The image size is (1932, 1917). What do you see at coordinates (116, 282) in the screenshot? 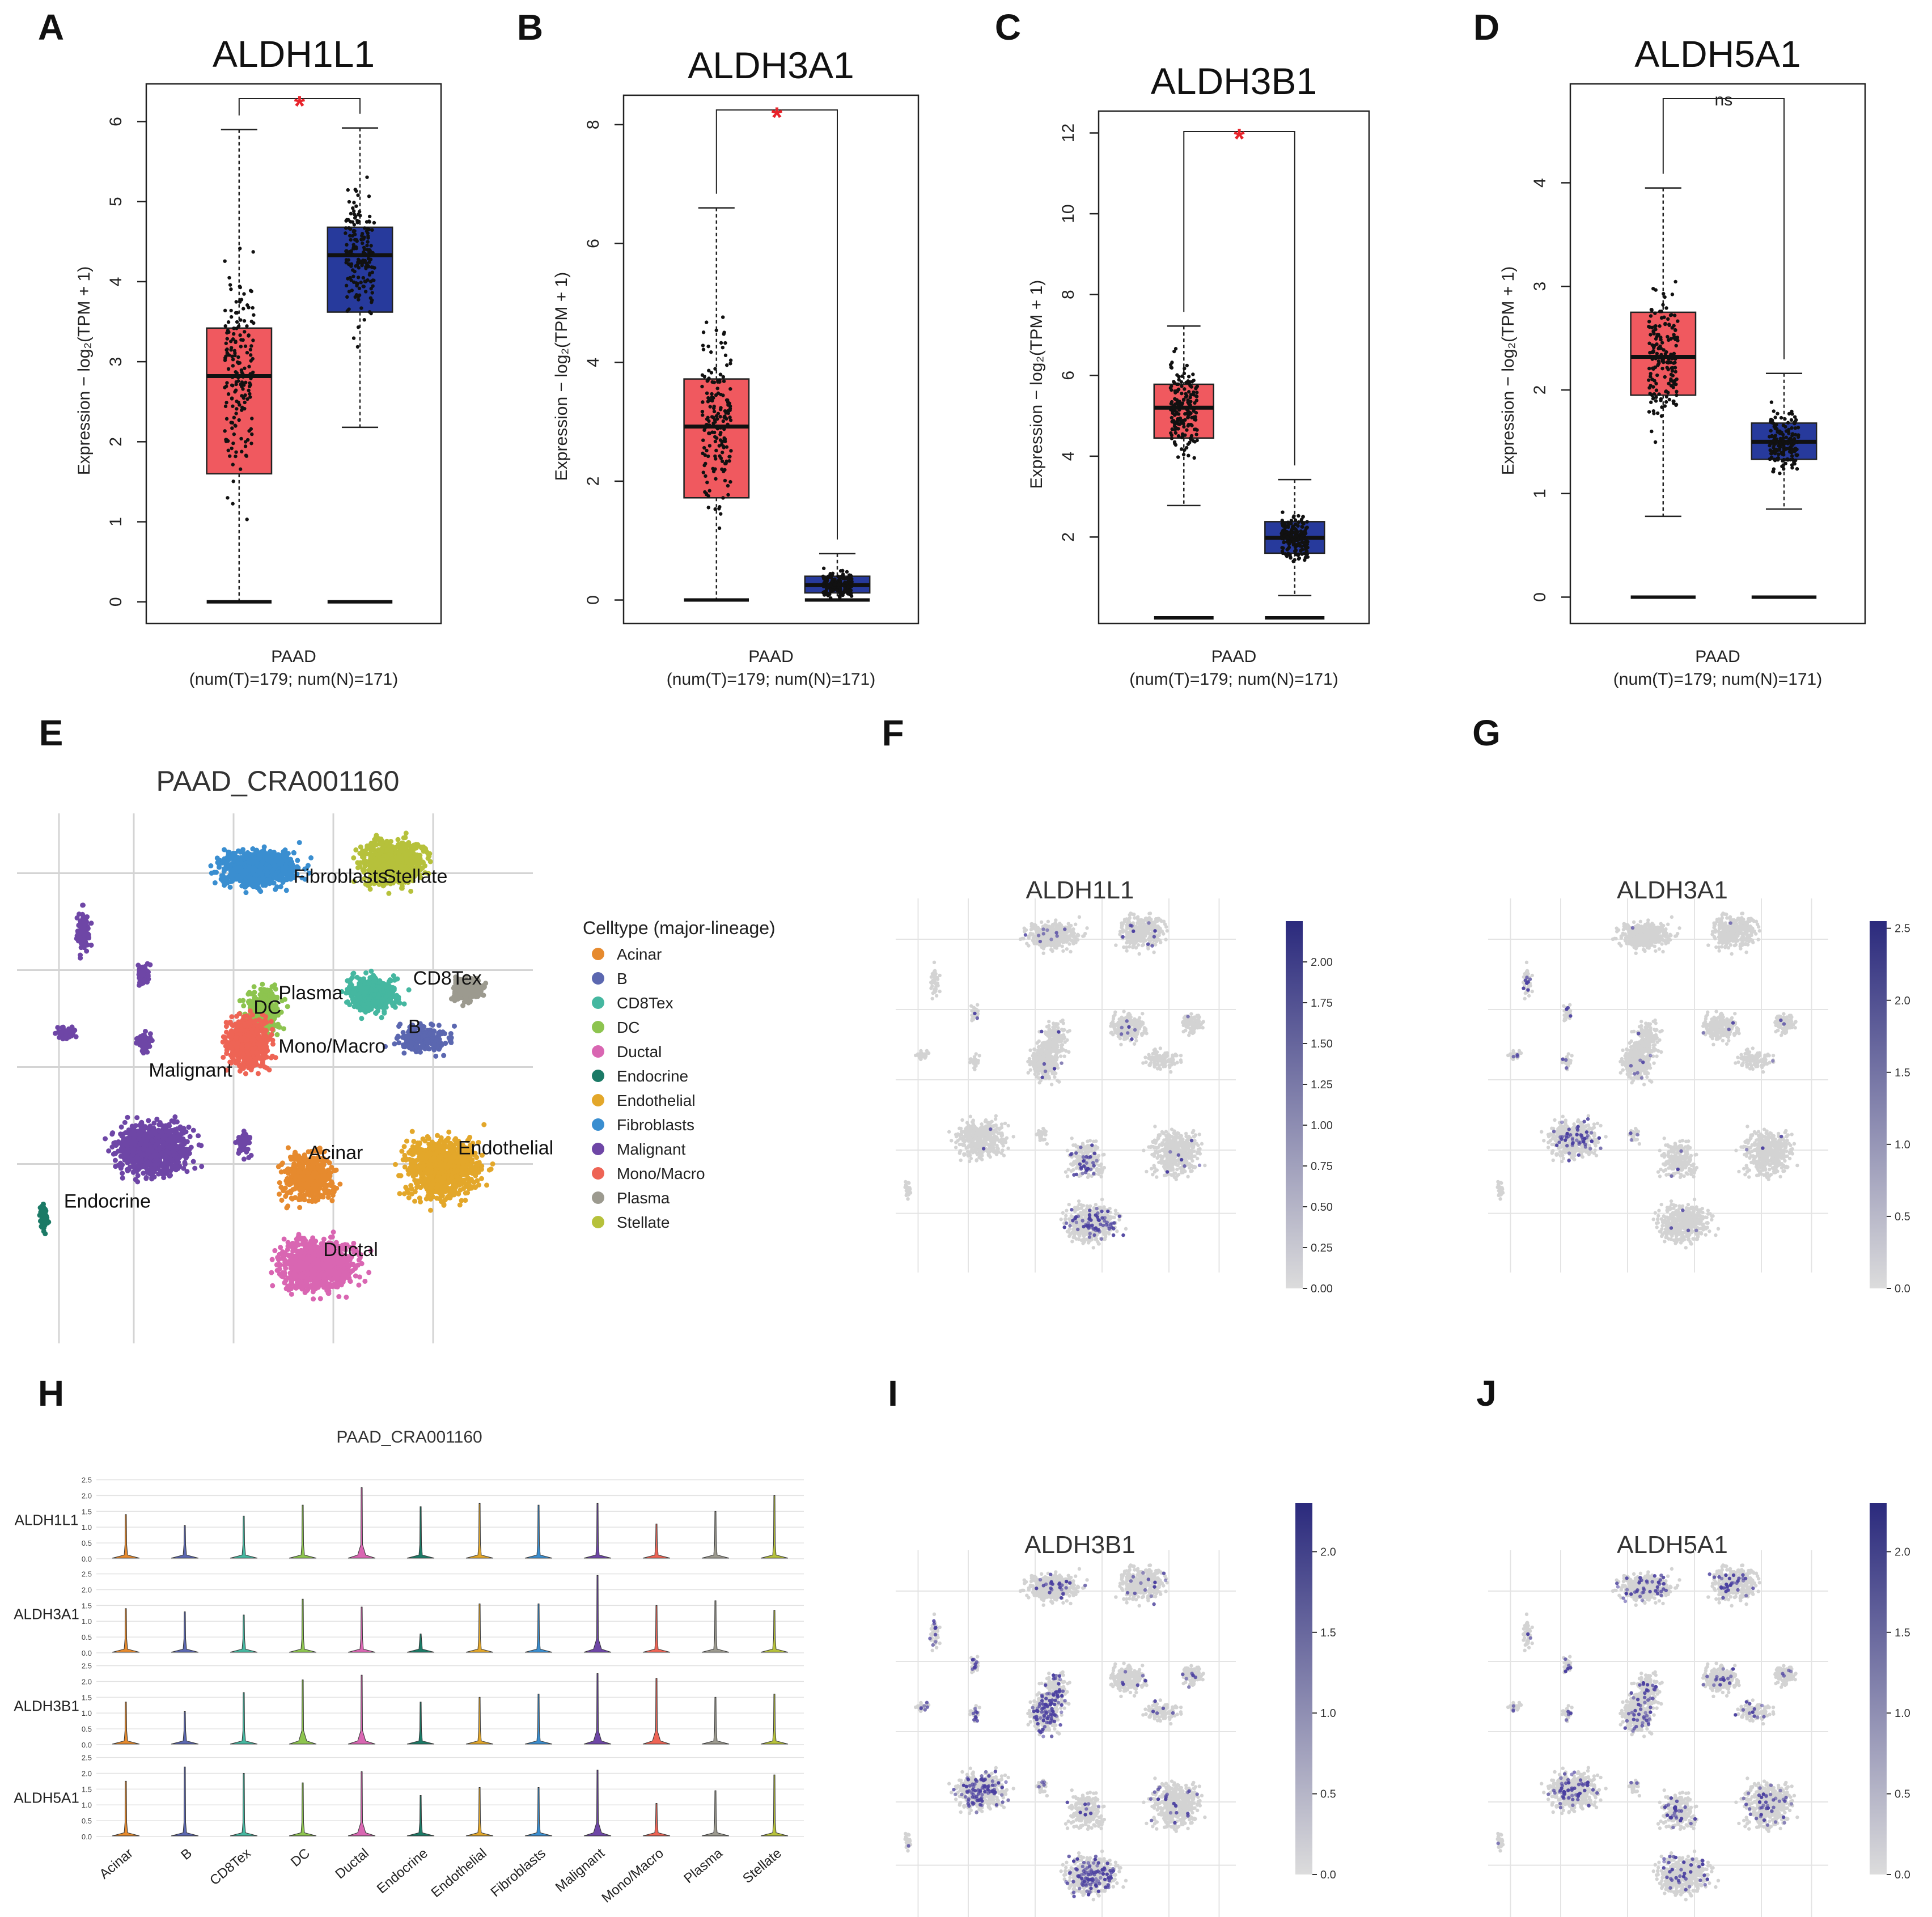
I see `y-tick-label: 4` at bounding box center [116, 282].